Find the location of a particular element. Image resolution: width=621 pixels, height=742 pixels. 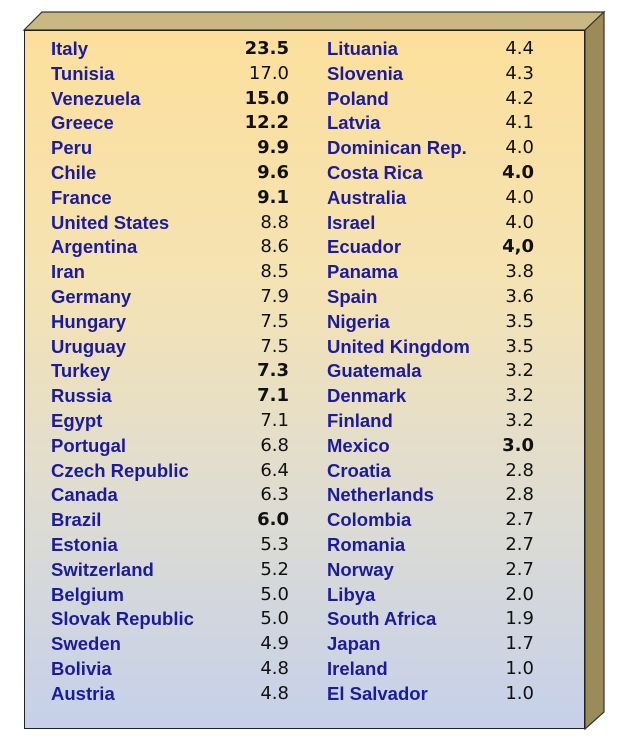

country-name: United States is located at coordinates (110, 222).